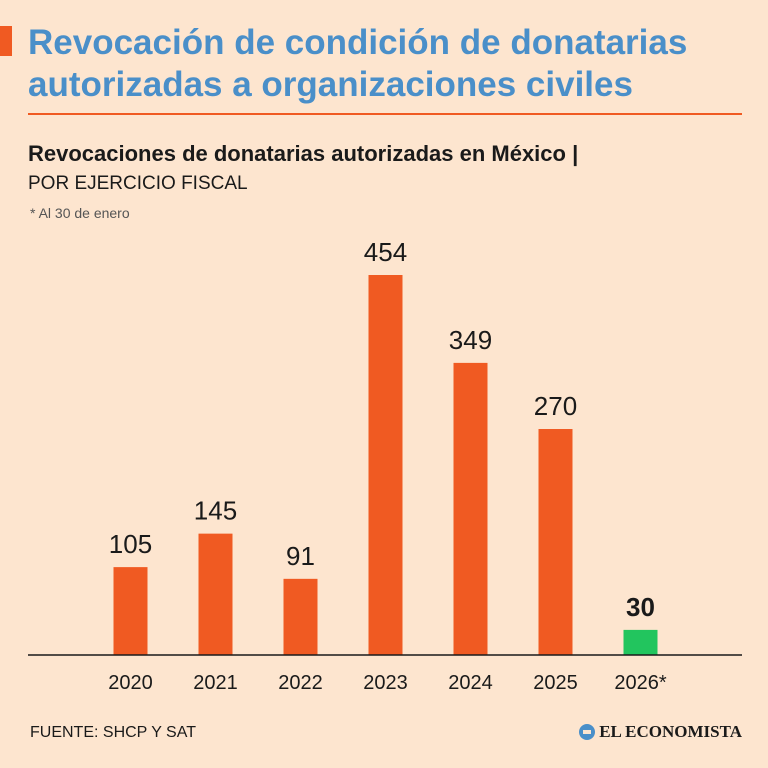 This screenshot has height=768, width=768. What do you see at coordinates (130, 611) in the screenshot?
I see `bar-2020` at bounding box center [130, 611].